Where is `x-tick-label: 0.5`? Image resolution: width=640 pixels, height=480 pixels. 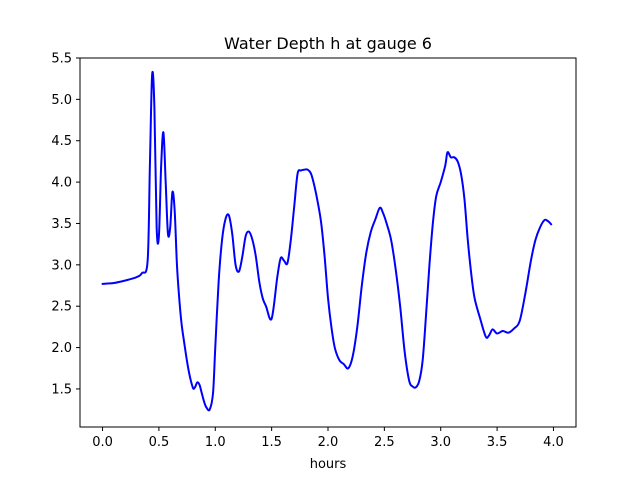
x-tick-label: 0.5 is located at coordinates (159, 442).